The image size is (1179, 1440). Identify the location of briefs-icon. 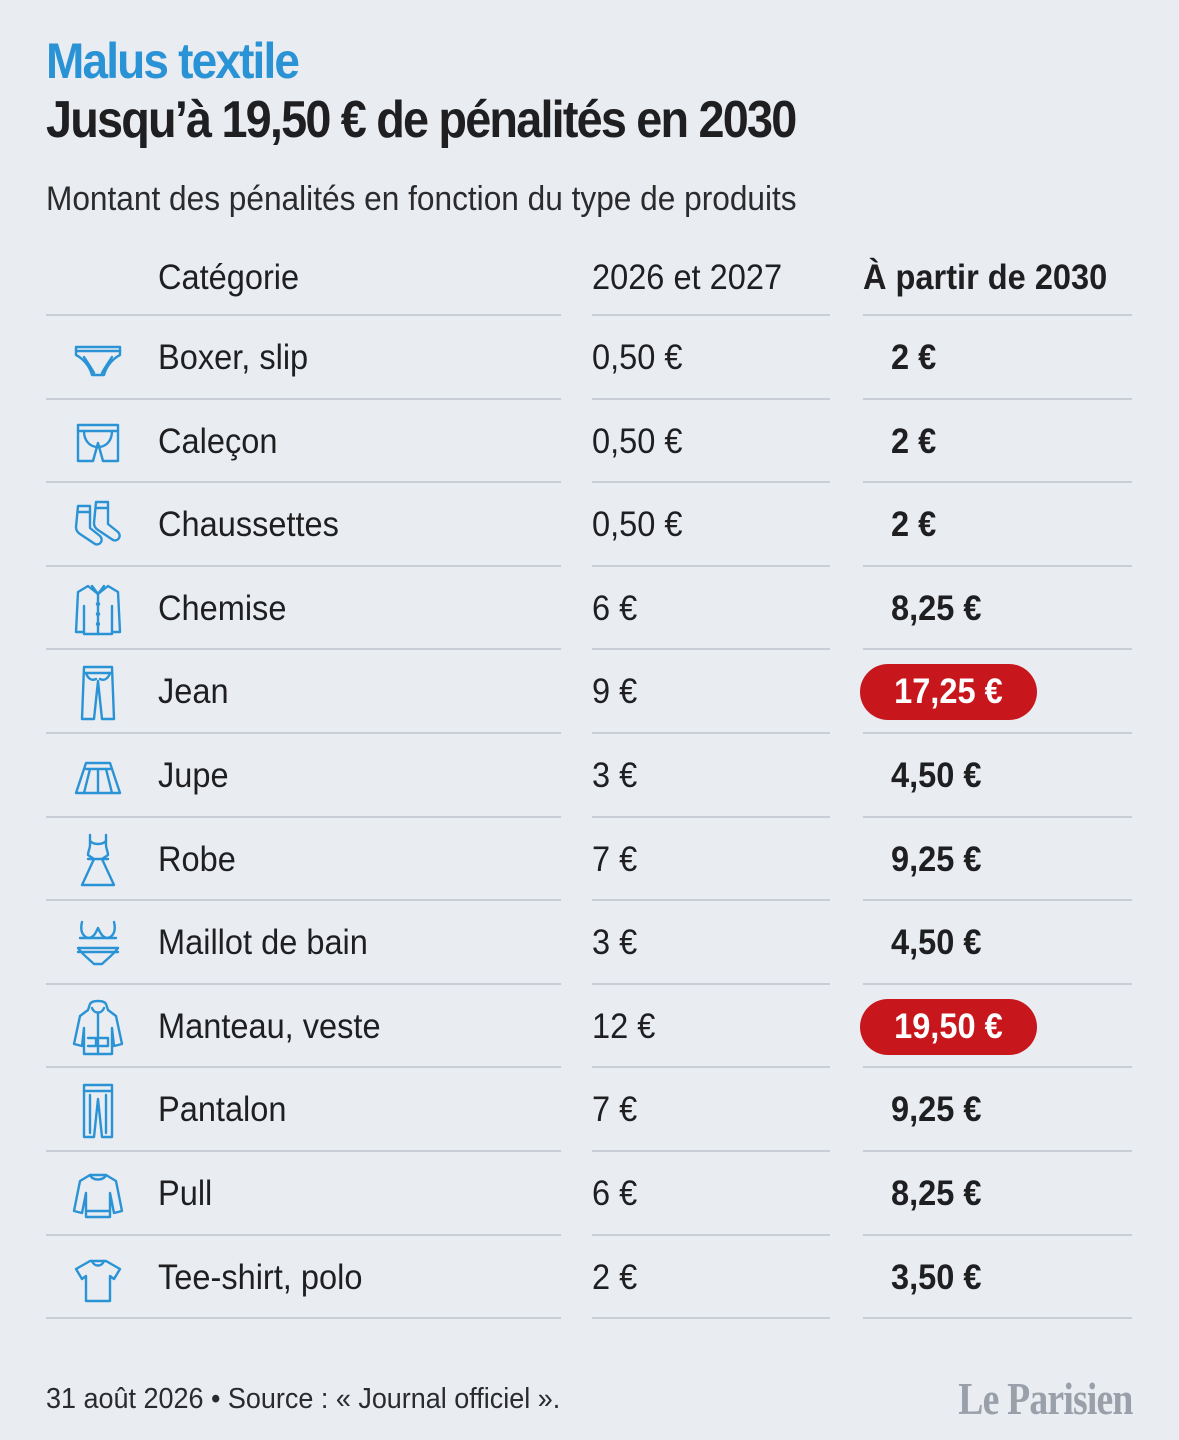
(98, 359).